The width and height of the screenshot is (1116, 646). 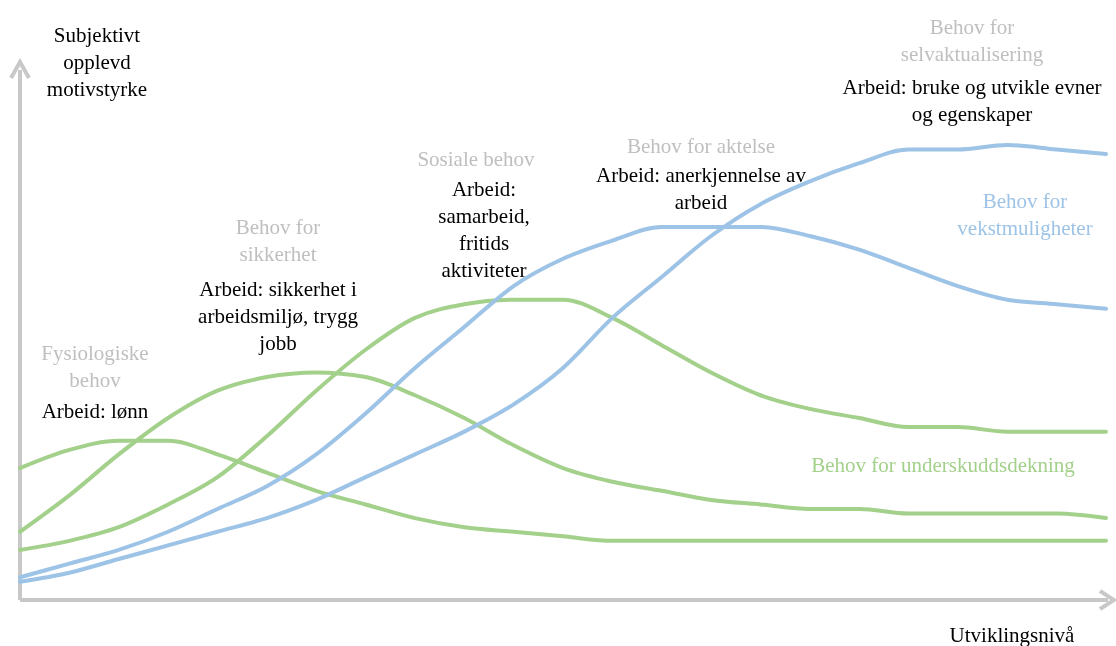 I want to click on annotation: Behov for vekstmuligheter, so click(x=1025, y=214).